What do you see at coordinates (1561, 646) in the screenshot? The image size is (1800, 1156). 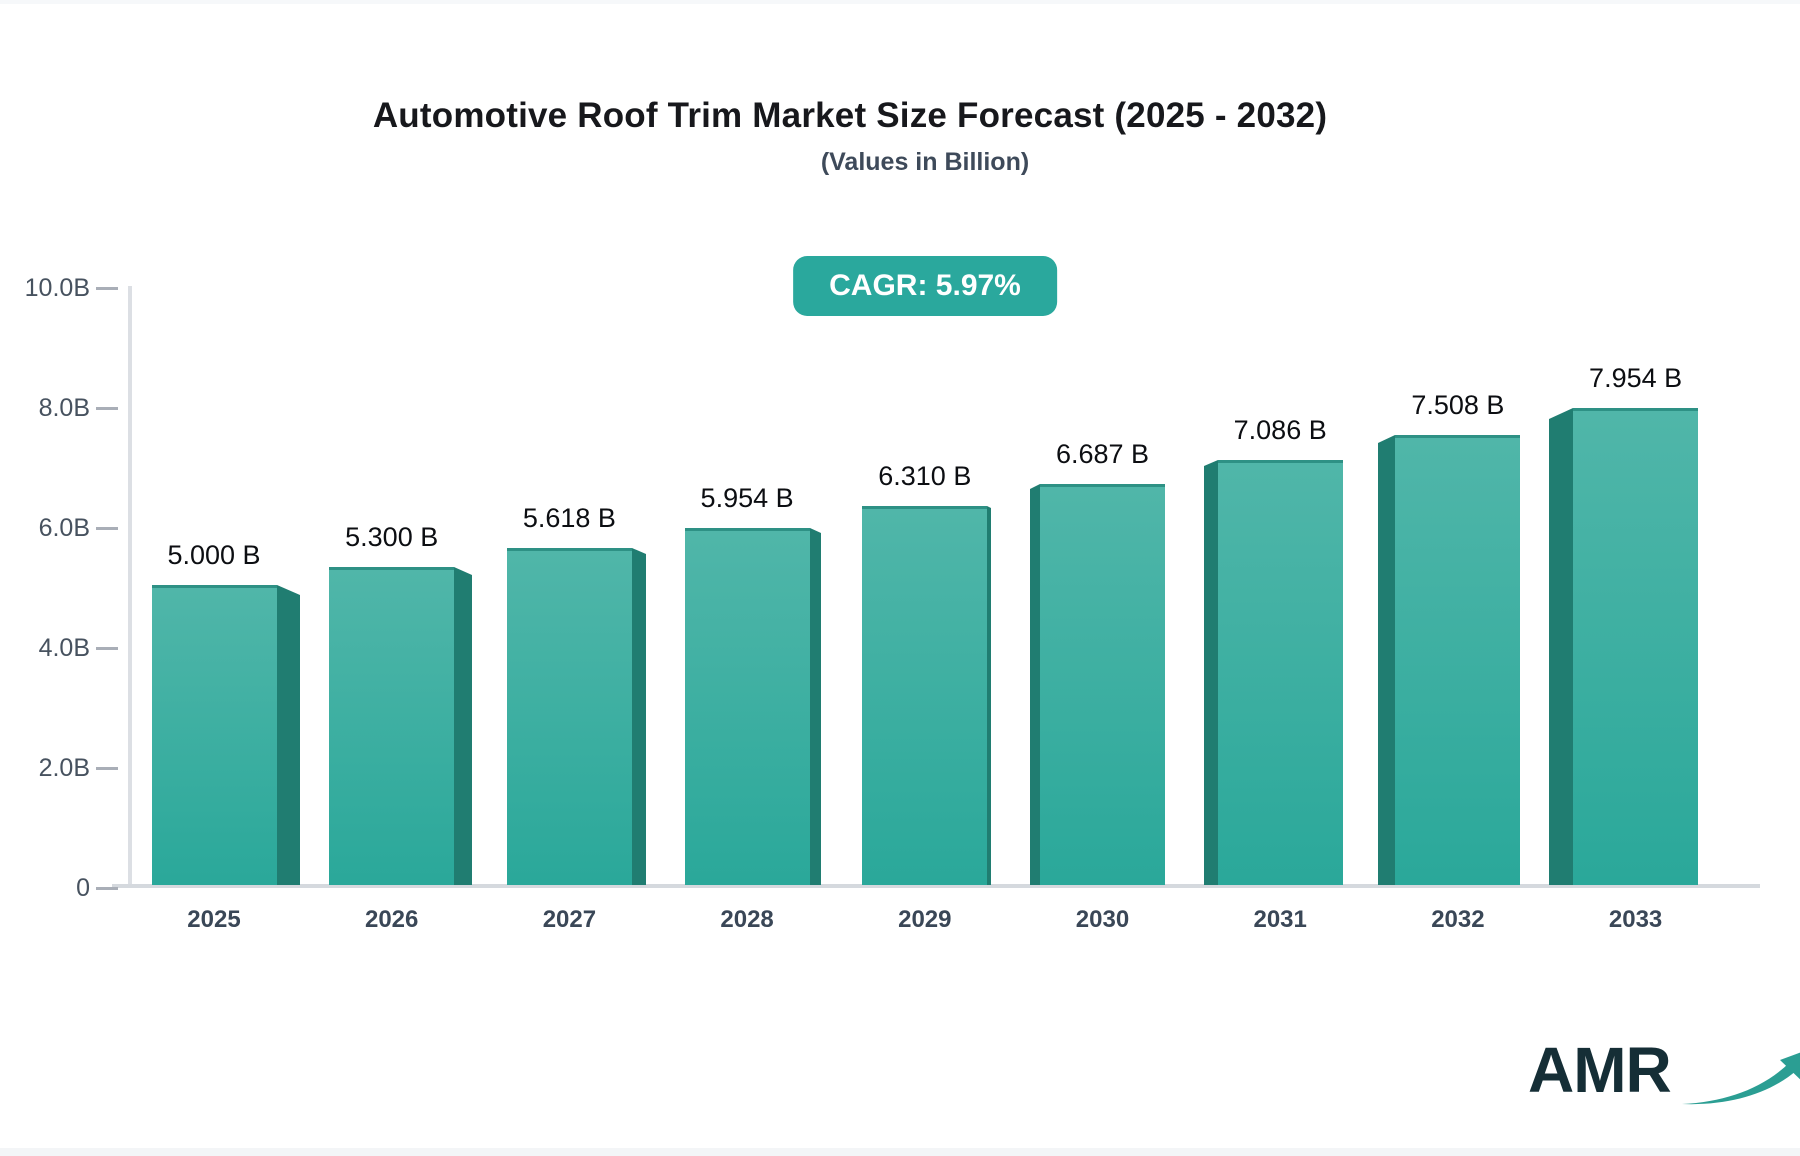 I see `bar-side-face-2033` at bounding box center [1561, 646].